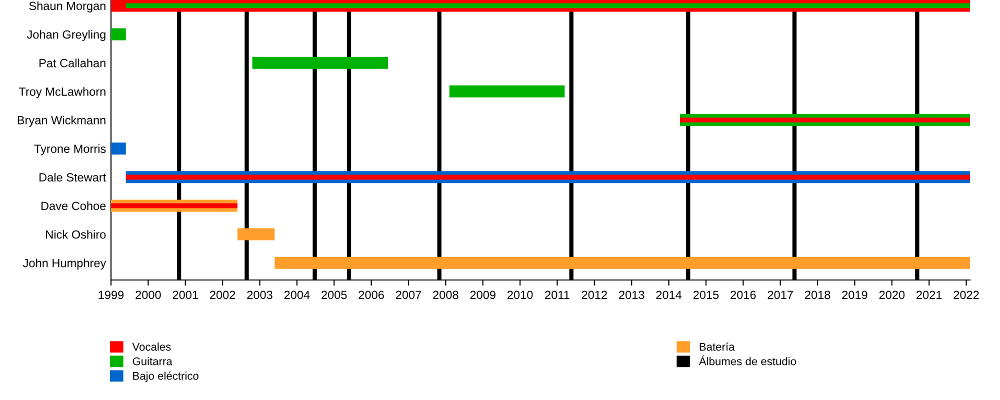 The width and height of the screenshot is (1000, 400). Describe the element at coordinates (445, 295) in the screenshot. I see `x-tick-label: 2008` at that location.